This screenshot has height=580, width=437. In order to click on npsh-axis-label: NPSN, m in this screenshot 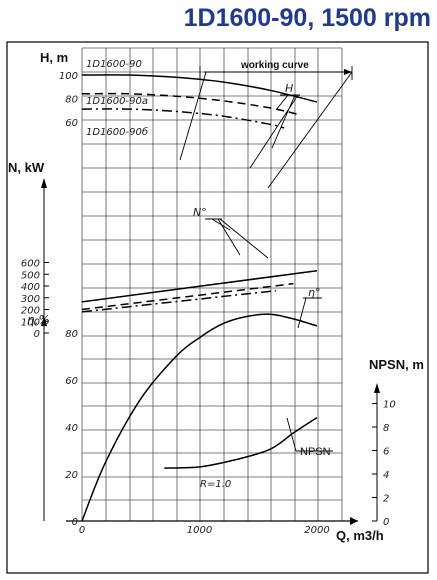, I will do `click(396, 364)`.